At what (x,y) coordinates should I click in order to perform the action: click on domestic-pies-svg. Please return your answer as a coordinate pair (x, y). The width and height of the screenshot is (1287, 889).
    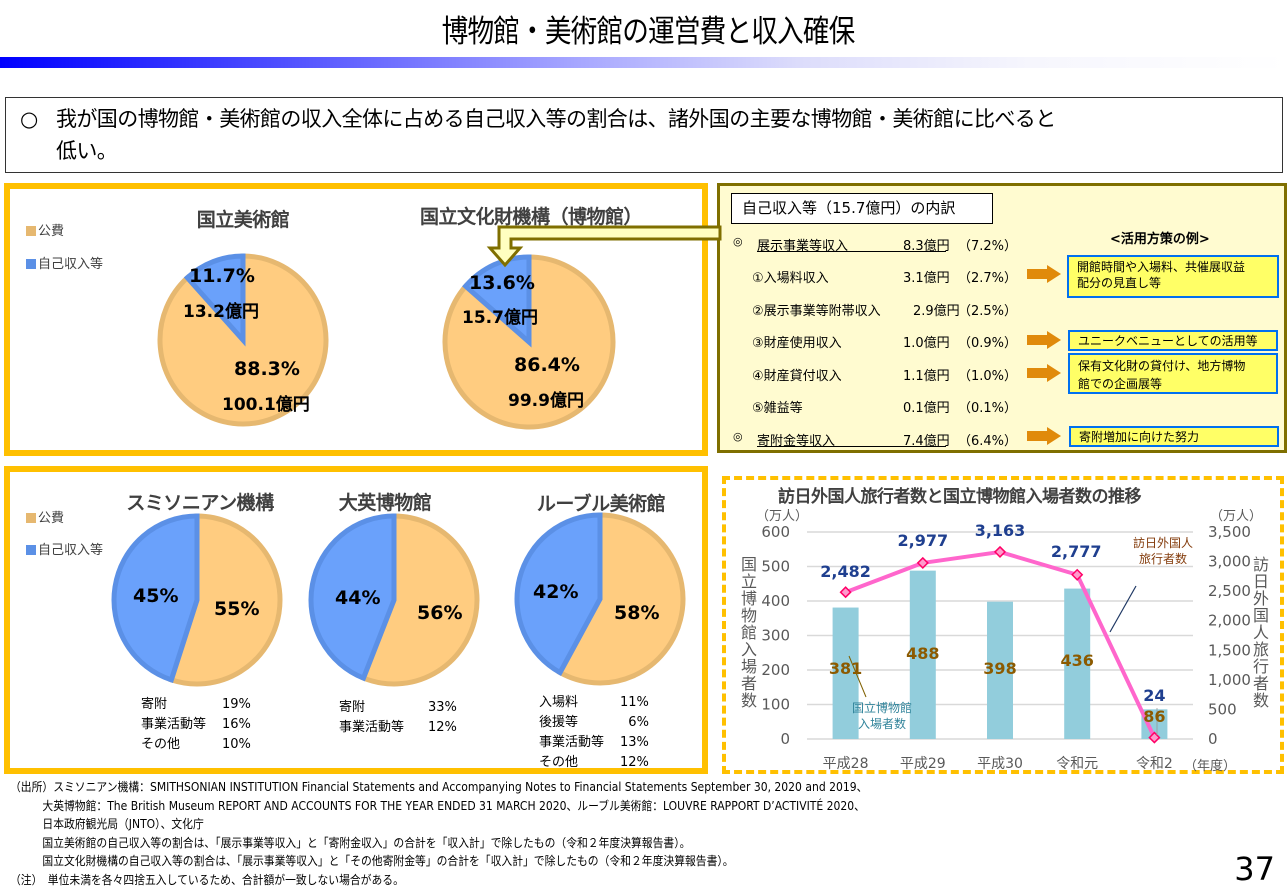
    Looking at the image, I should click on (386, 341).